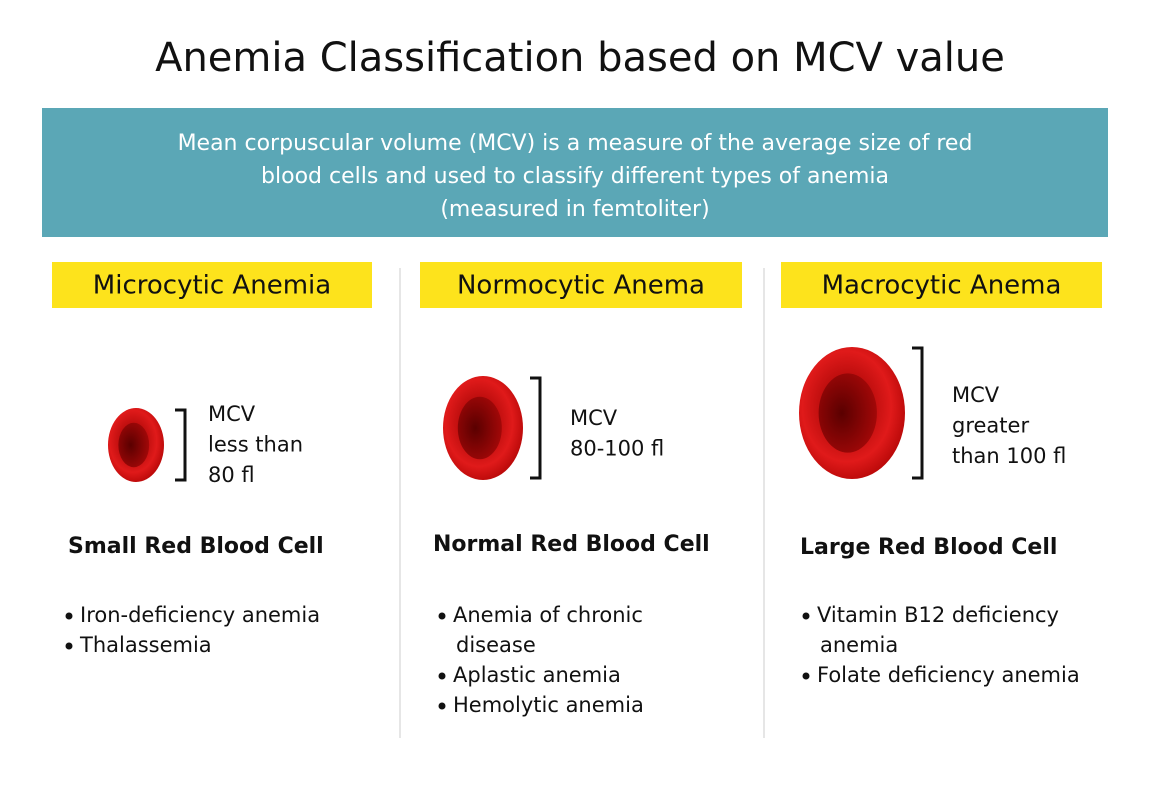 The image size is (1160, 786). I want to click on cell-label: Small Red Blood Cell, so click(196, 546).